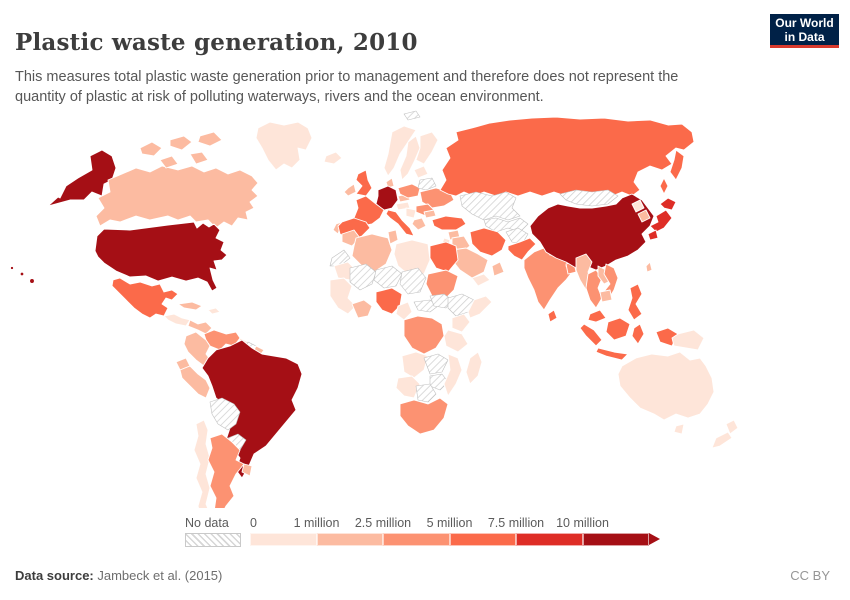  What do you see at coordinates (247, 470) in the screenshot?
I see `uruguay-region` at bounding box center [247, 470].